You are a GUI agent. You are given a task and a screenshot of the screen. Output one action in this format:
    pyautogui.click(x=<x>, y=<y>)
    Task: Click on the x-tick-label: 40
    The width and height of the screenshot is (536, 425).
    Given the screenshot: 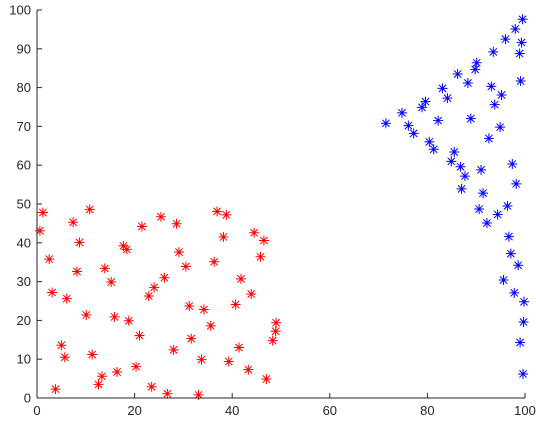 What is the action you would take?
    pyautogui.click(x=232, y=410)
    